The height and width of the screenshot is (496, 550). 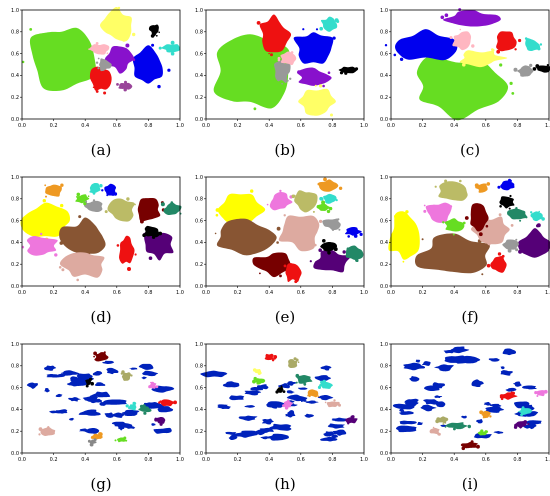 I want to click on y-tick-label: 1.0, so click(x=199, y=178).